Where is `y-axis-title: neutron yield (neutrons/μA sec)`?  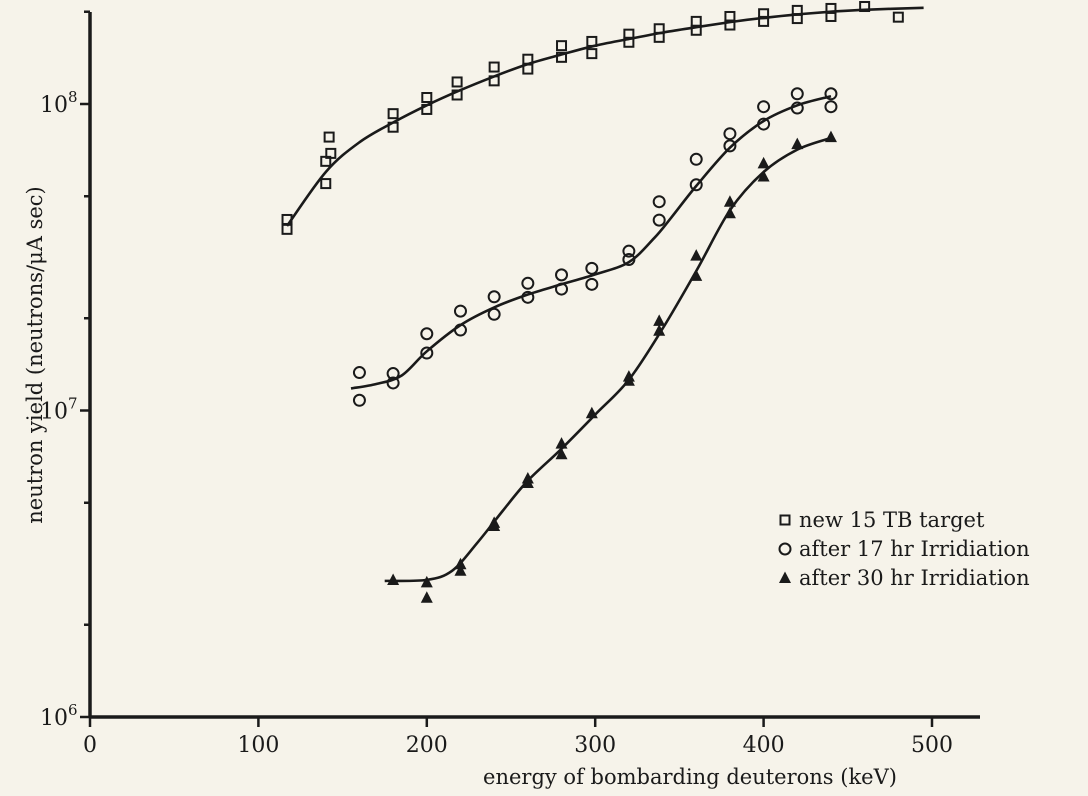
y-axis-title: neutron yield (neutrons/μA sec) is located at coordinates (35, 354).